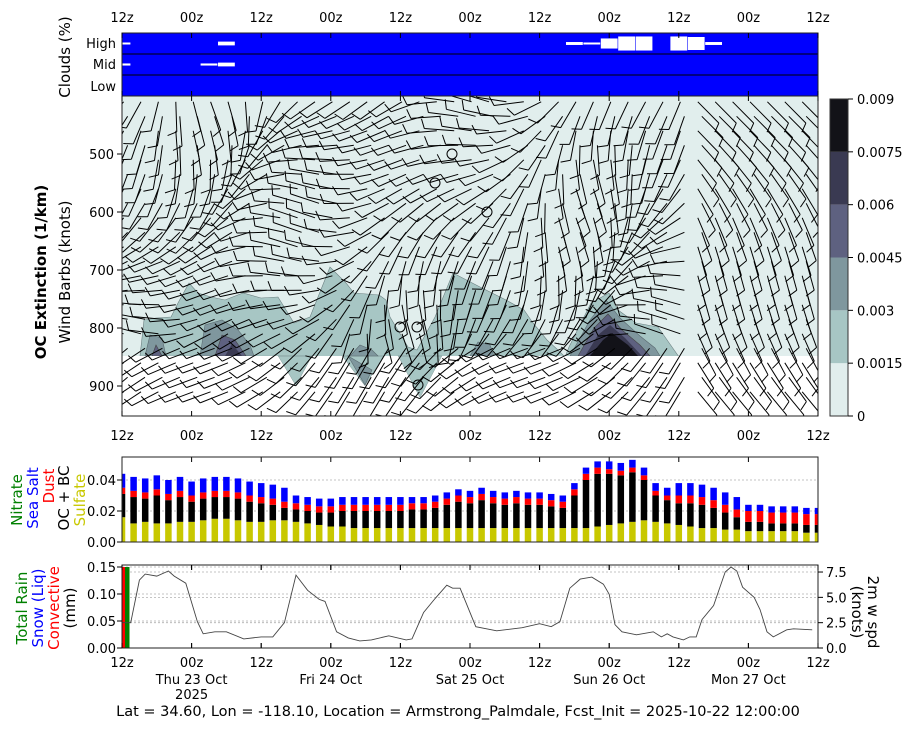 This screenshot has width=918, height=730. What do you see at coordinates (80, 500) in the screenshot?
I see `legend-sulfate: Sulfate` at bounding box center [80, 500].